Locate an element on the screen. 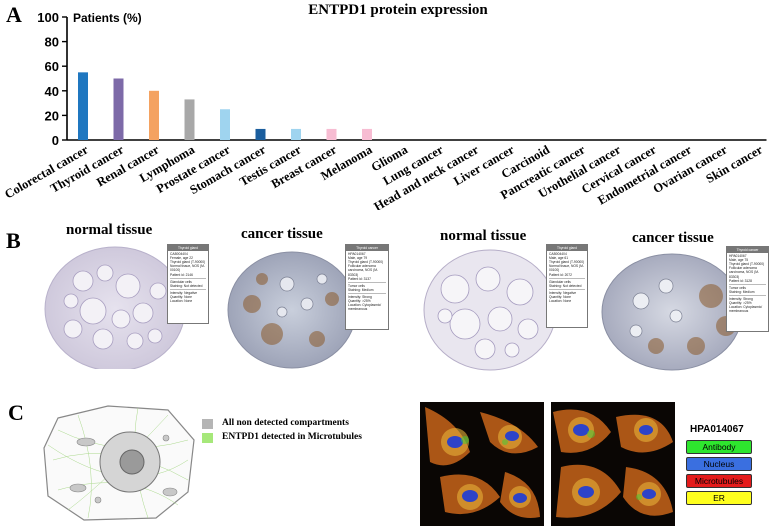 The width and height of the screenshot is (777, 529). card-line: Male, age 79 is located at coordinates (358, 258).